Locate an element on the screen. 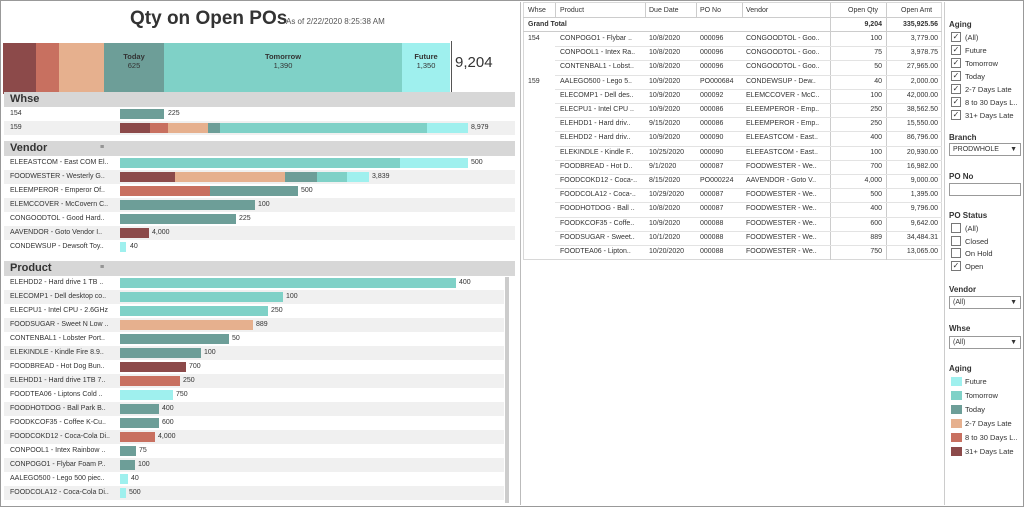  table-cell-qty: 100 is located at coordinates (876, 38).